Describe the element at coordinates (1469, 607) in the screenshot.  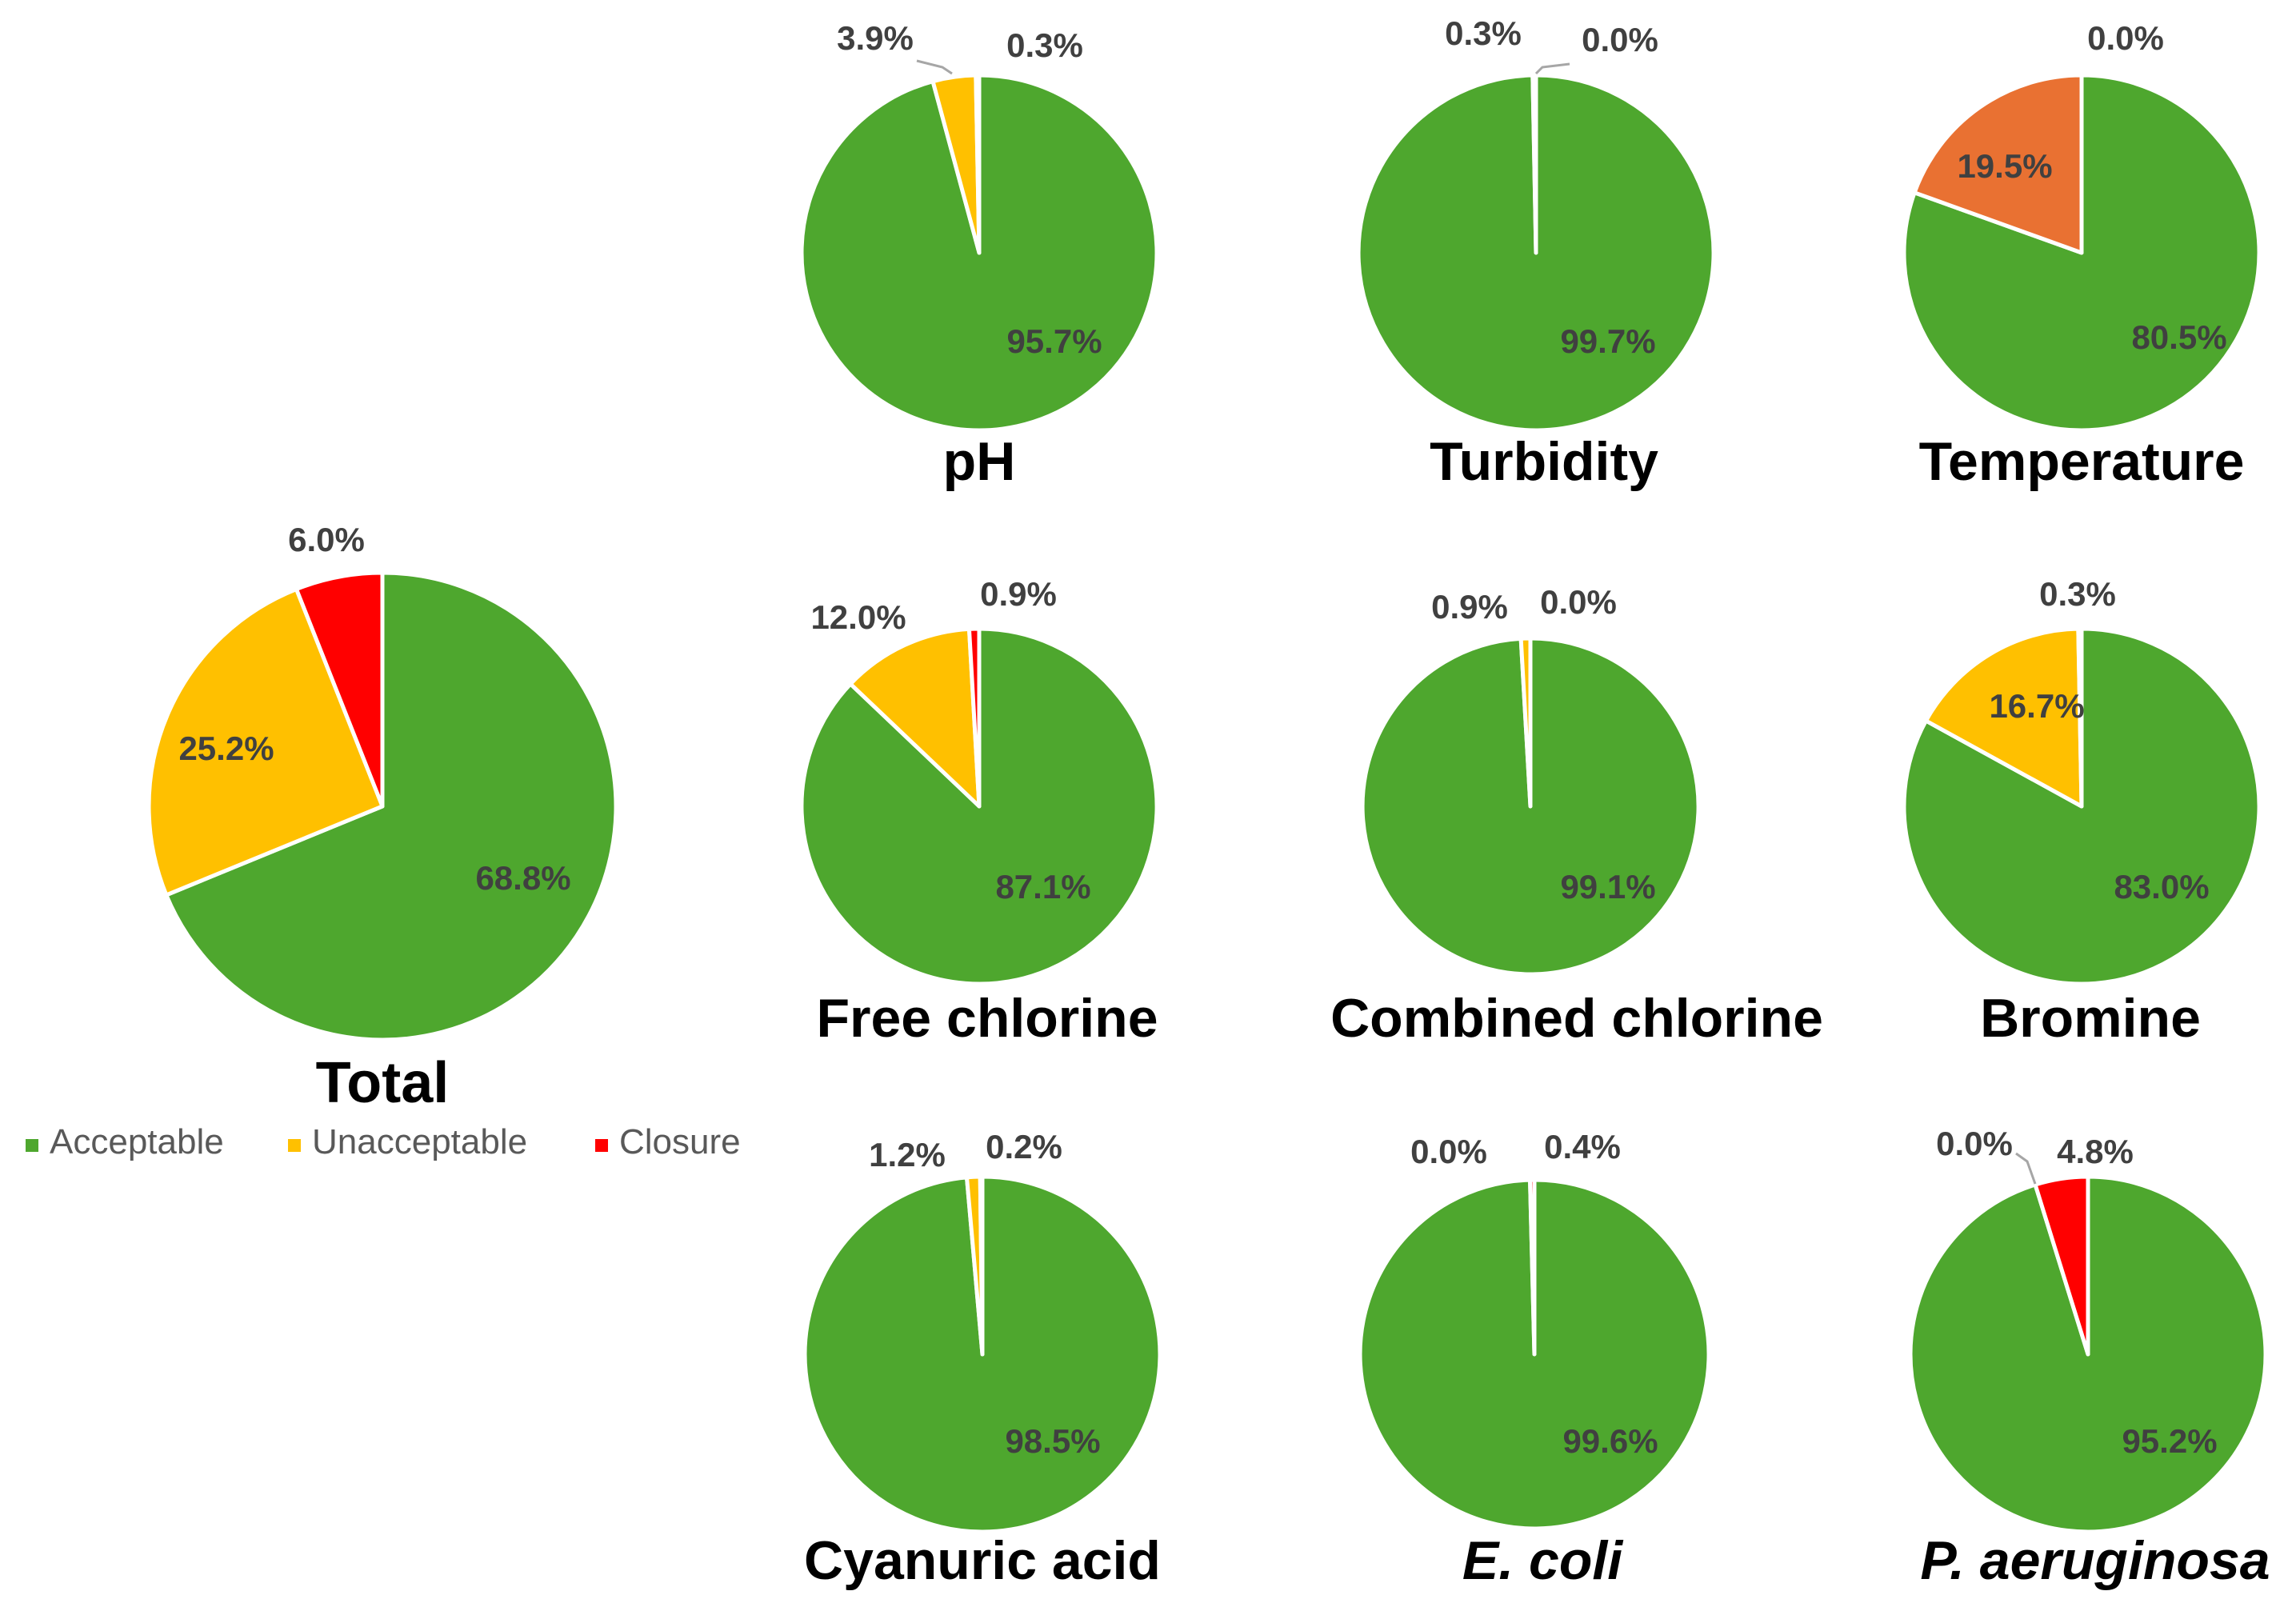
I see `data-label-unacceptable: 0.9%` at that location.